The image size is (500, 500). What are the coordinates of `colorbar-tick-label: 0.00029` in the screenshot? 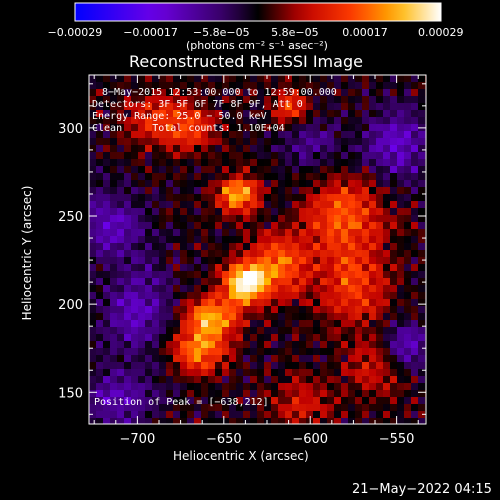 It's located at (441, 32).